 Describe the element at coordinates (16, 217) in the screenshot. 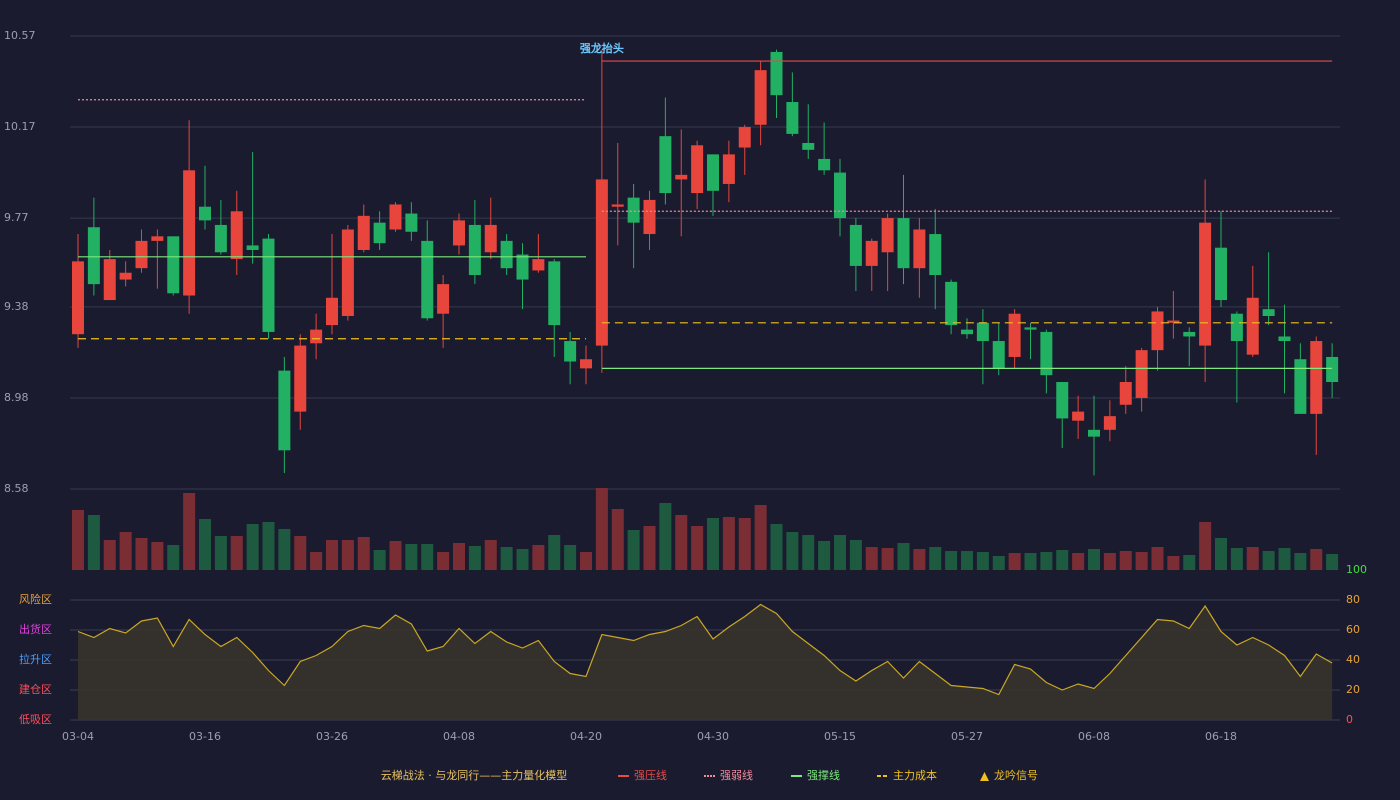

I see `y-tick-label: 9.77` at that location.